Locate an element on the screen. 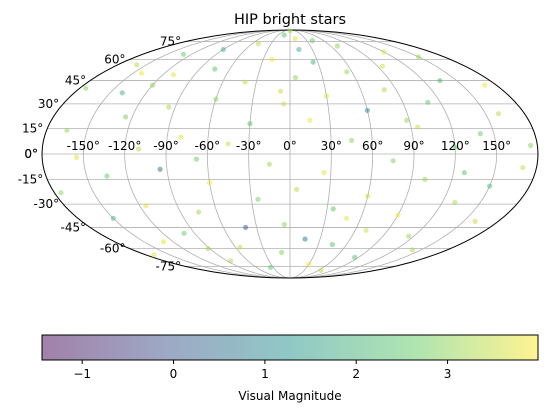 The height and width of the screenshot is (413, 548). colorbar-ticks: −1 0 1 2 3 is located at coordinates (262, 370).